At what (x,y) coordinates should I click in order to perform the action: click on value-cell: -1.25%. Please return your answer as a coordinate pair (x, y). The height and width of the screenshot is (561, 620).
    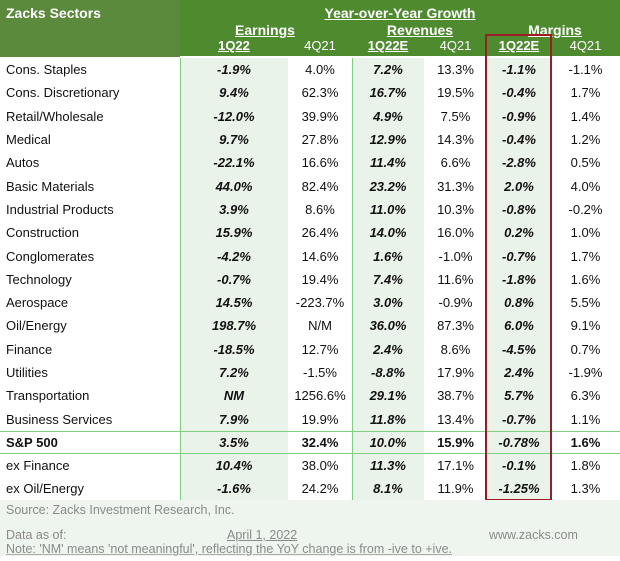
    Looking at the image, I should click on (519, 489).